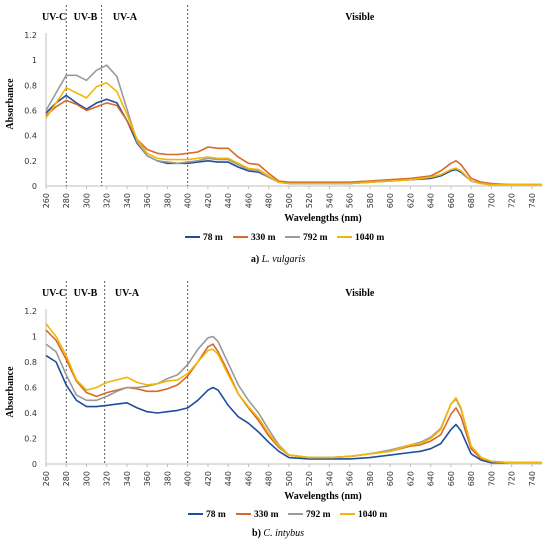 This screenshot has width=550, height=541. I want to click on caption-label: b), so click(256, 533).